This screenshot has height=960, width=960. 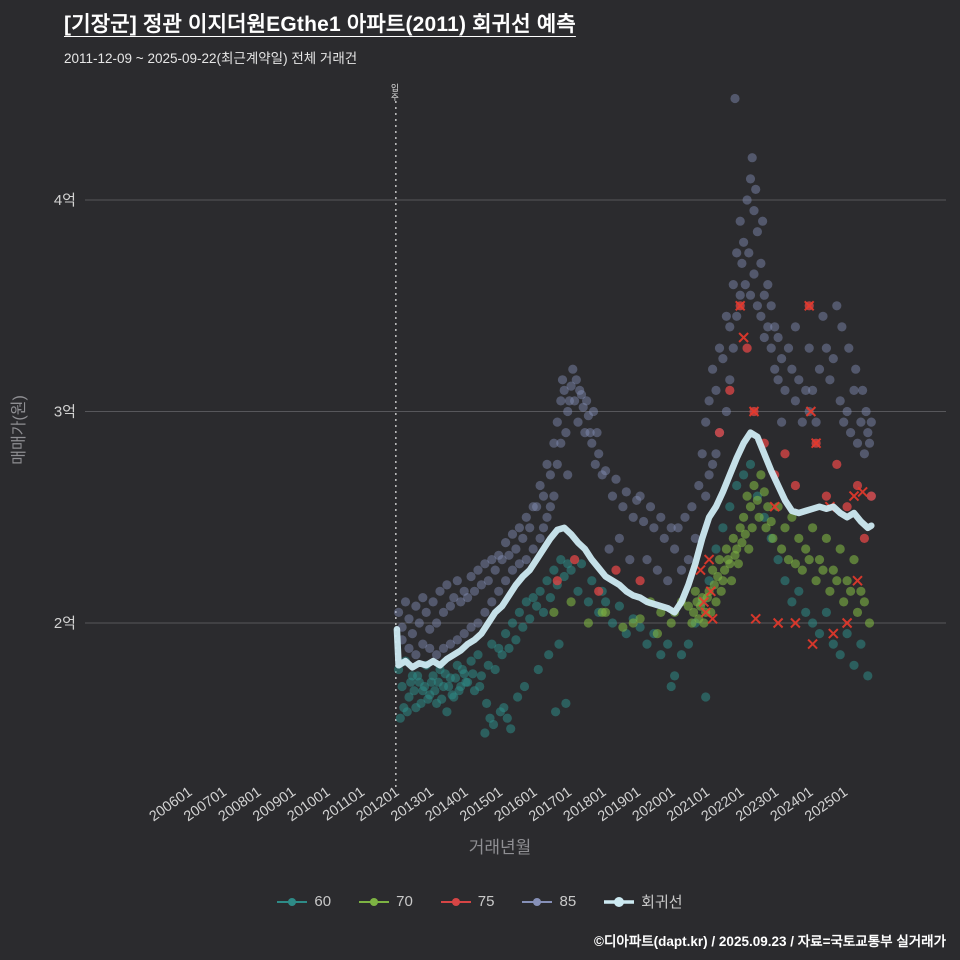 I want to click on legend-item-70: 70, so click(x=386, y=901).